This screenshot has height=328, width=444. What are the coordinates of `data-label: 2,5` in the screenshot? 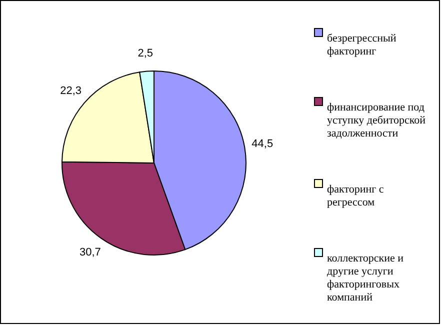 It's located at (146, 53).